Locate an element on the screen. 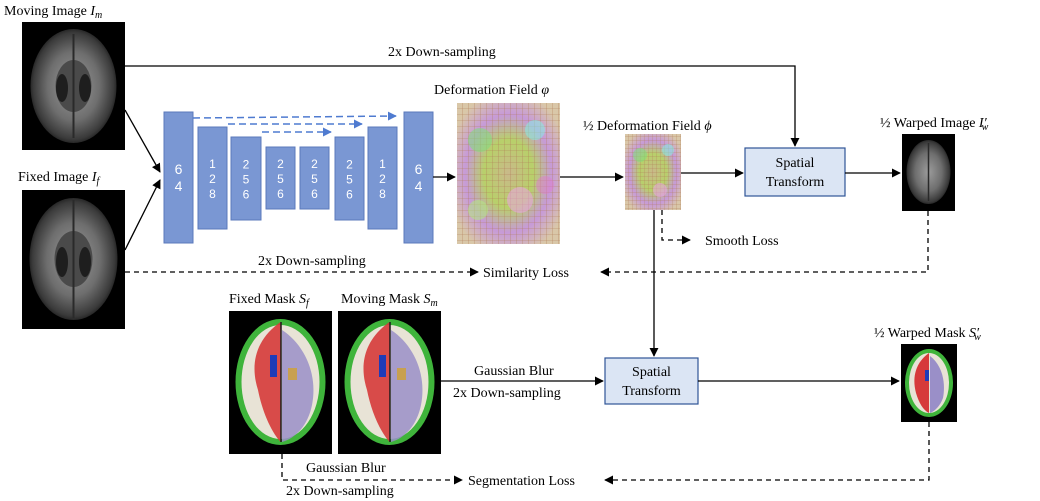 Image resolution: width=1040 pixels, height=501 pixels. unet-block-2-digit: 2 is located at coordinates (212, 179).